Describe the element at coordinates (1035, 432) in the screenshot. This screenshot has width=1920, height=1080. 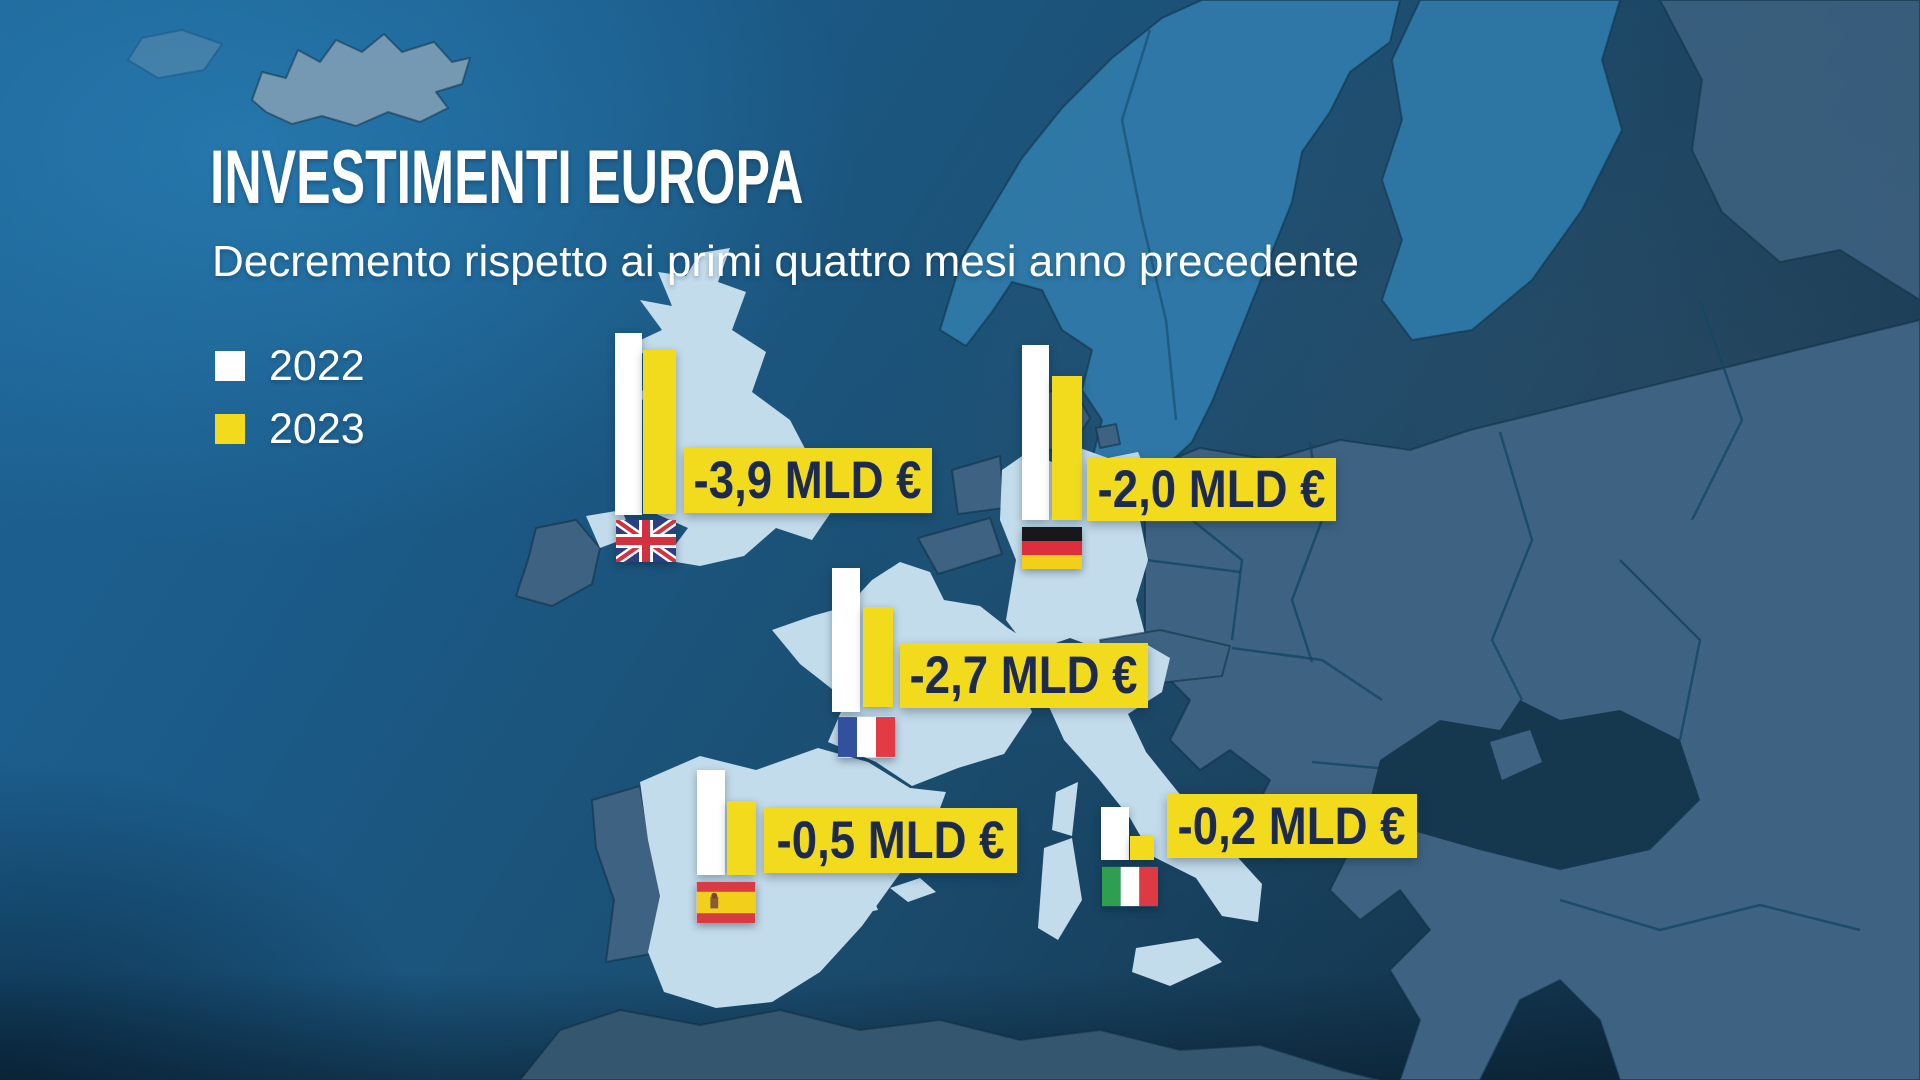
I see `bar-2022-germany` at that location.